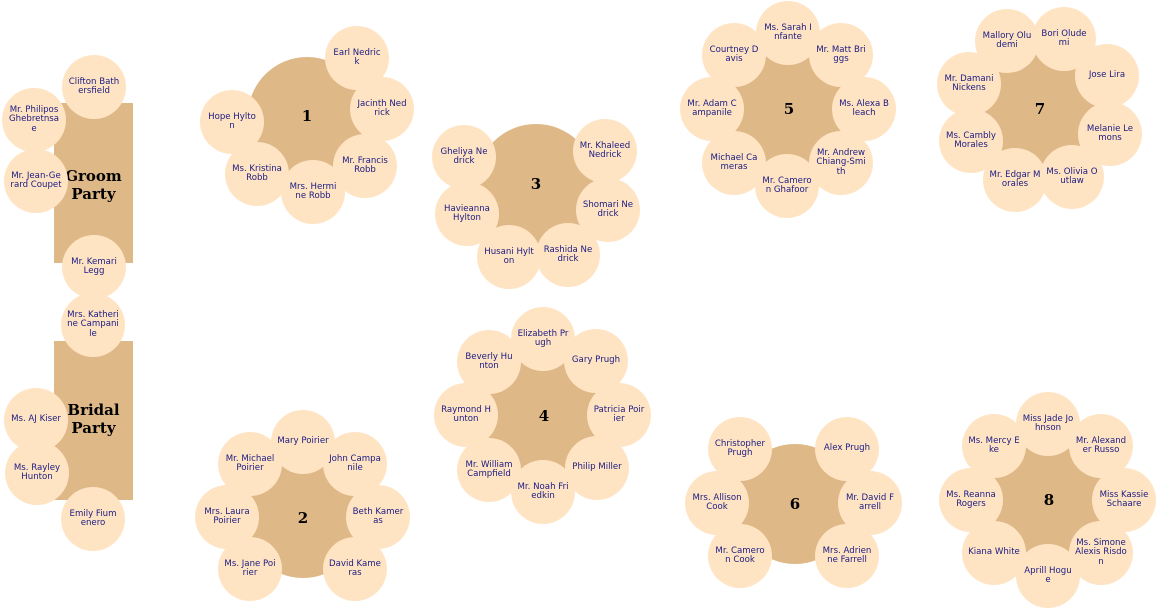 This screenshot has height=612, width=1160. What do you see at coordinates (1124, 500) in the screenshot?
I see `seat: Miss Kassie Schaare` at bounding box center [1124, 500].